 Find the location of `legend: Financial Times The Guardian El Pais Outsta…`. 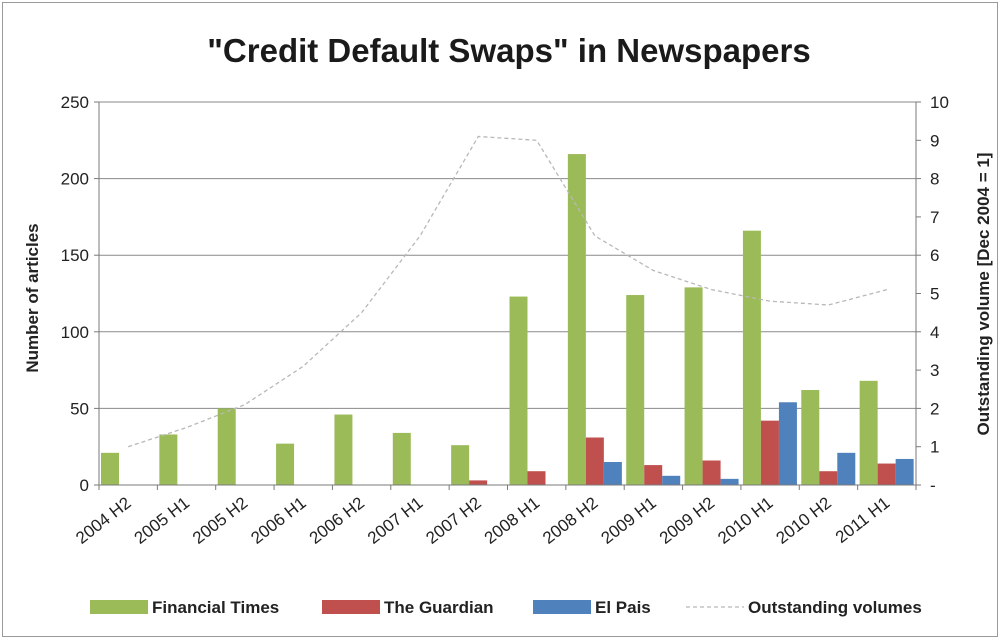

legend: Financial Times The Guardian El Pais Outsta… is located at coordinates (506, 607).